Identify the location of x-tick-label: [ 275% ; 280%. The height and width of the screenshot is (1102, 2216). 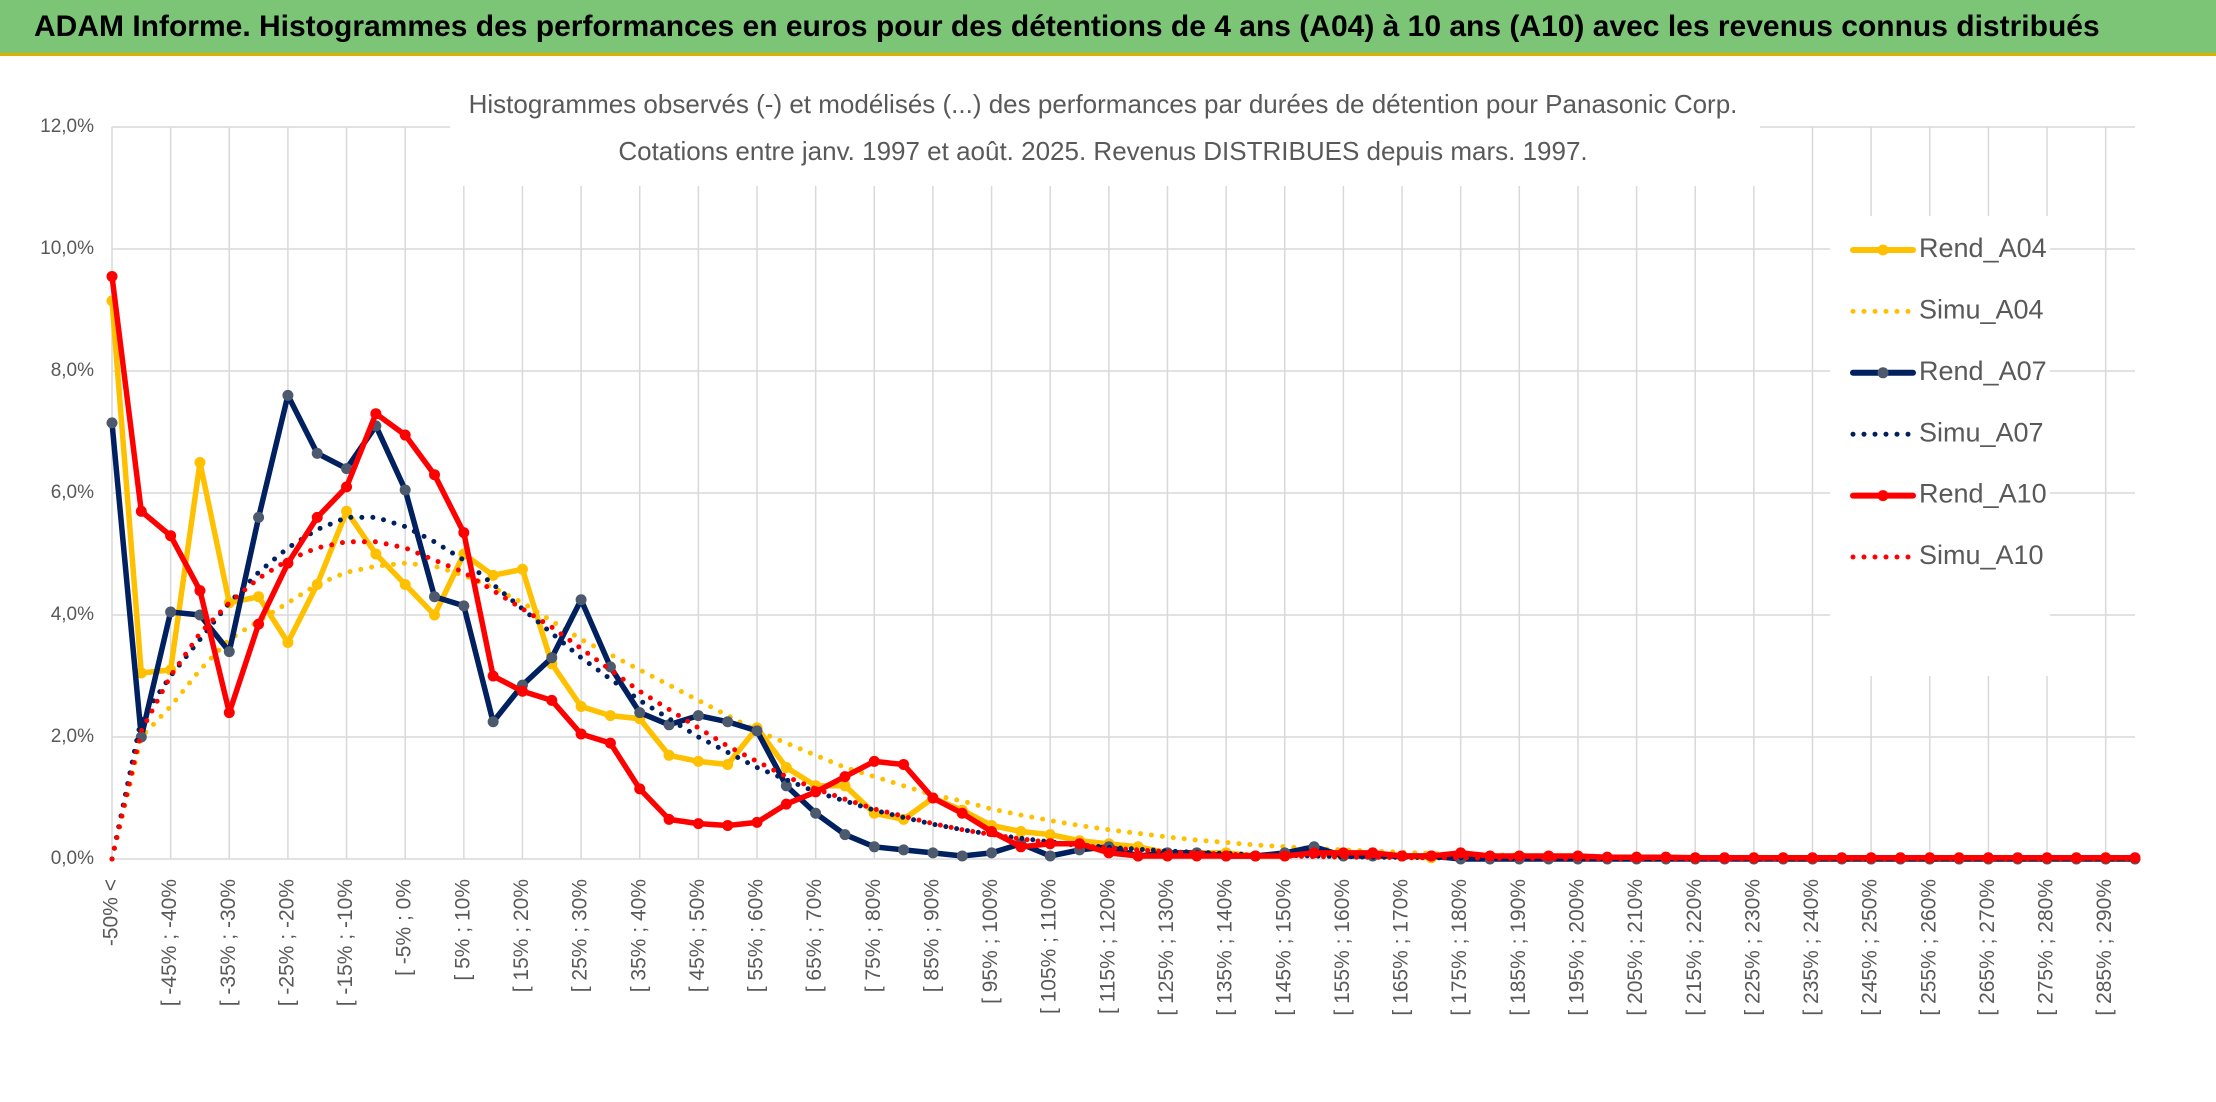
(2046, 947).